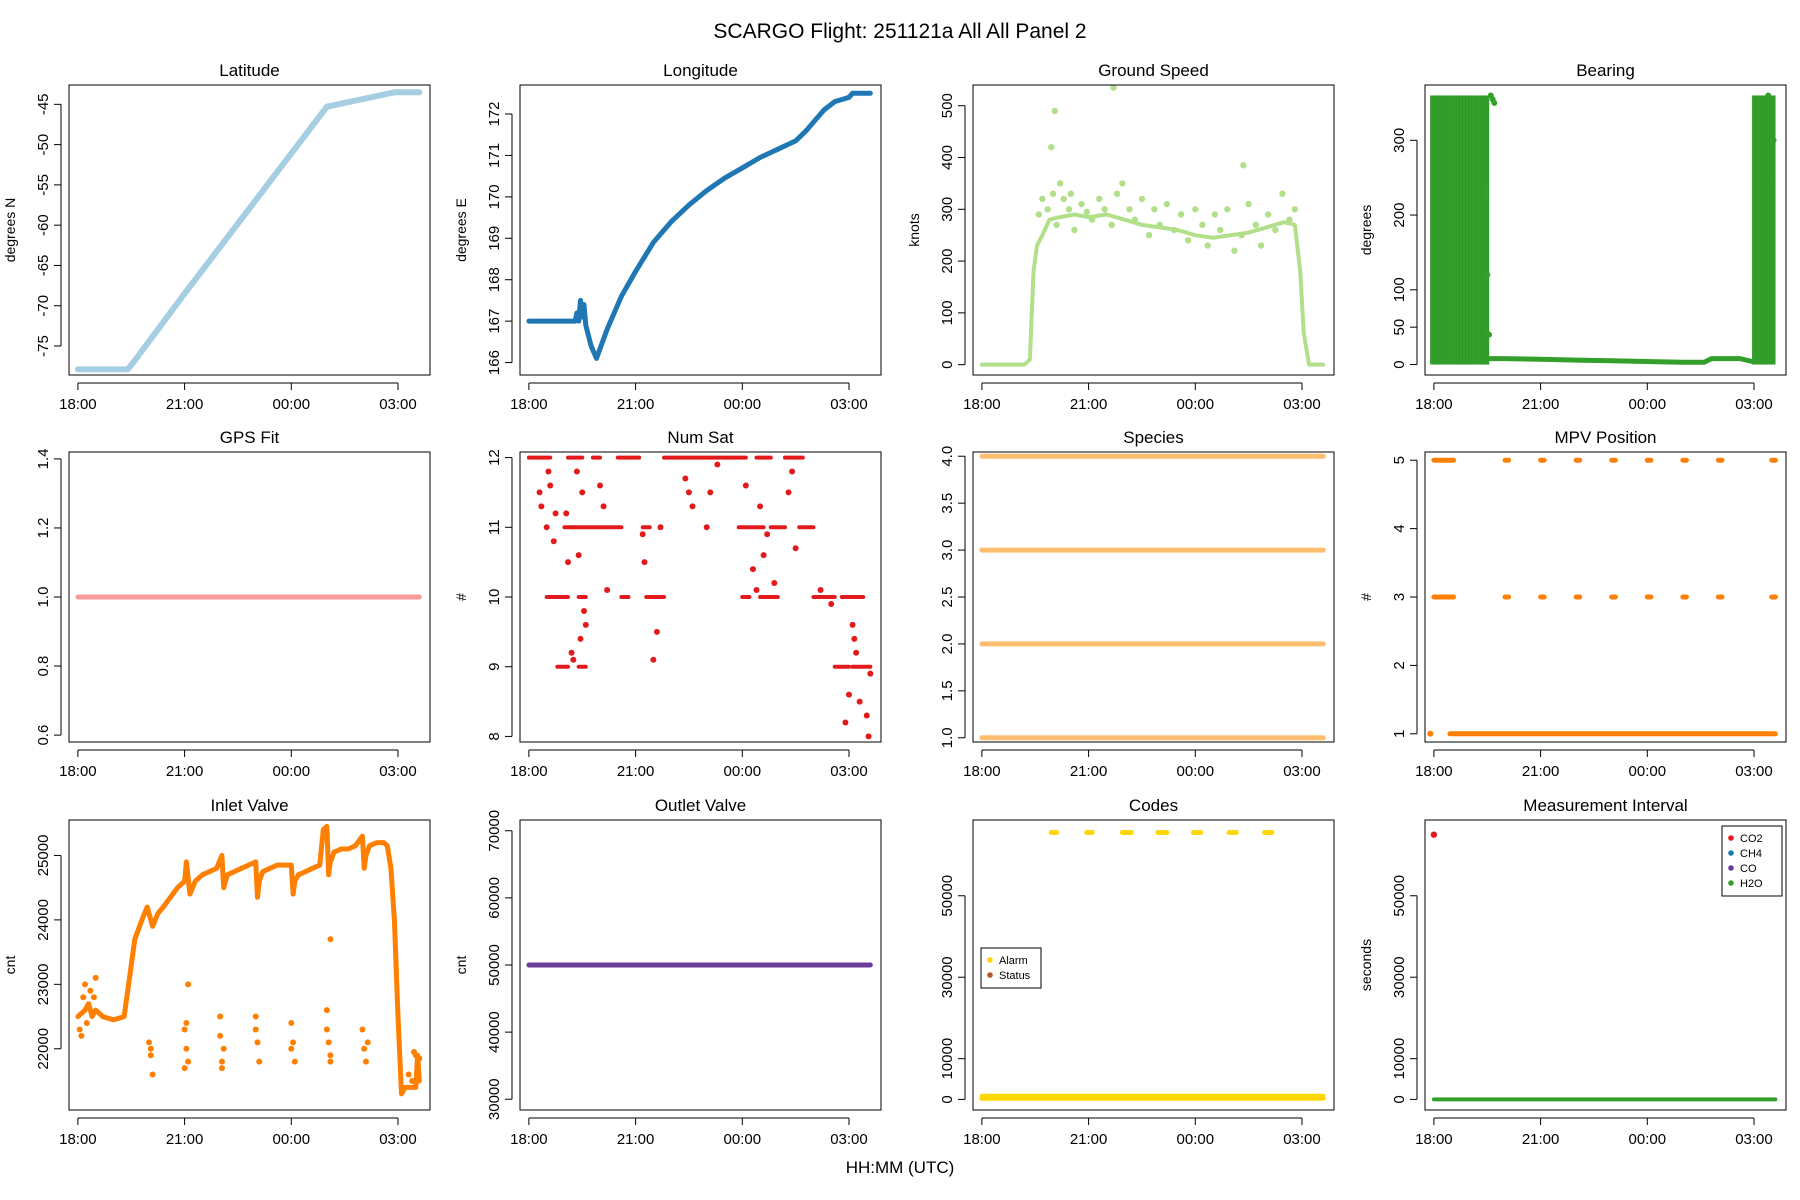 This screenshot has height=1200, width=1800. What do you see at coordinates (43, 528) in the screenshot?
I see `y-tick-label: 1.2` at bounding box center [43, 528].